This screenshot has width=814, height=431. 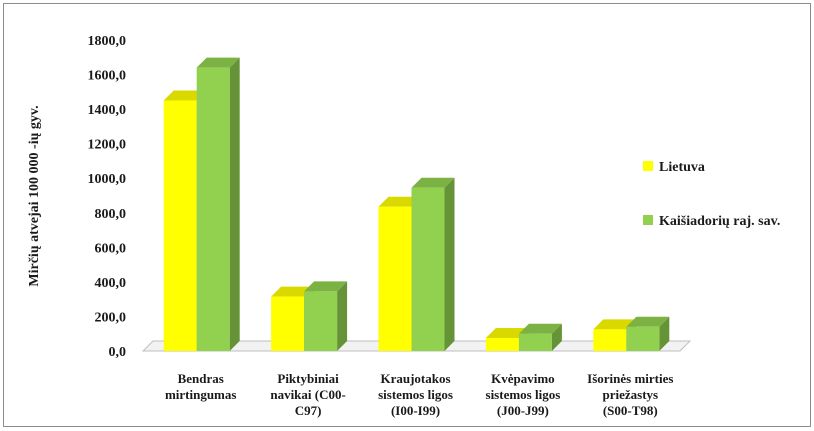 I want to click on x-tick-label: Išorinės mirties priežastys (S00-T98), so click(x=630, y=394).